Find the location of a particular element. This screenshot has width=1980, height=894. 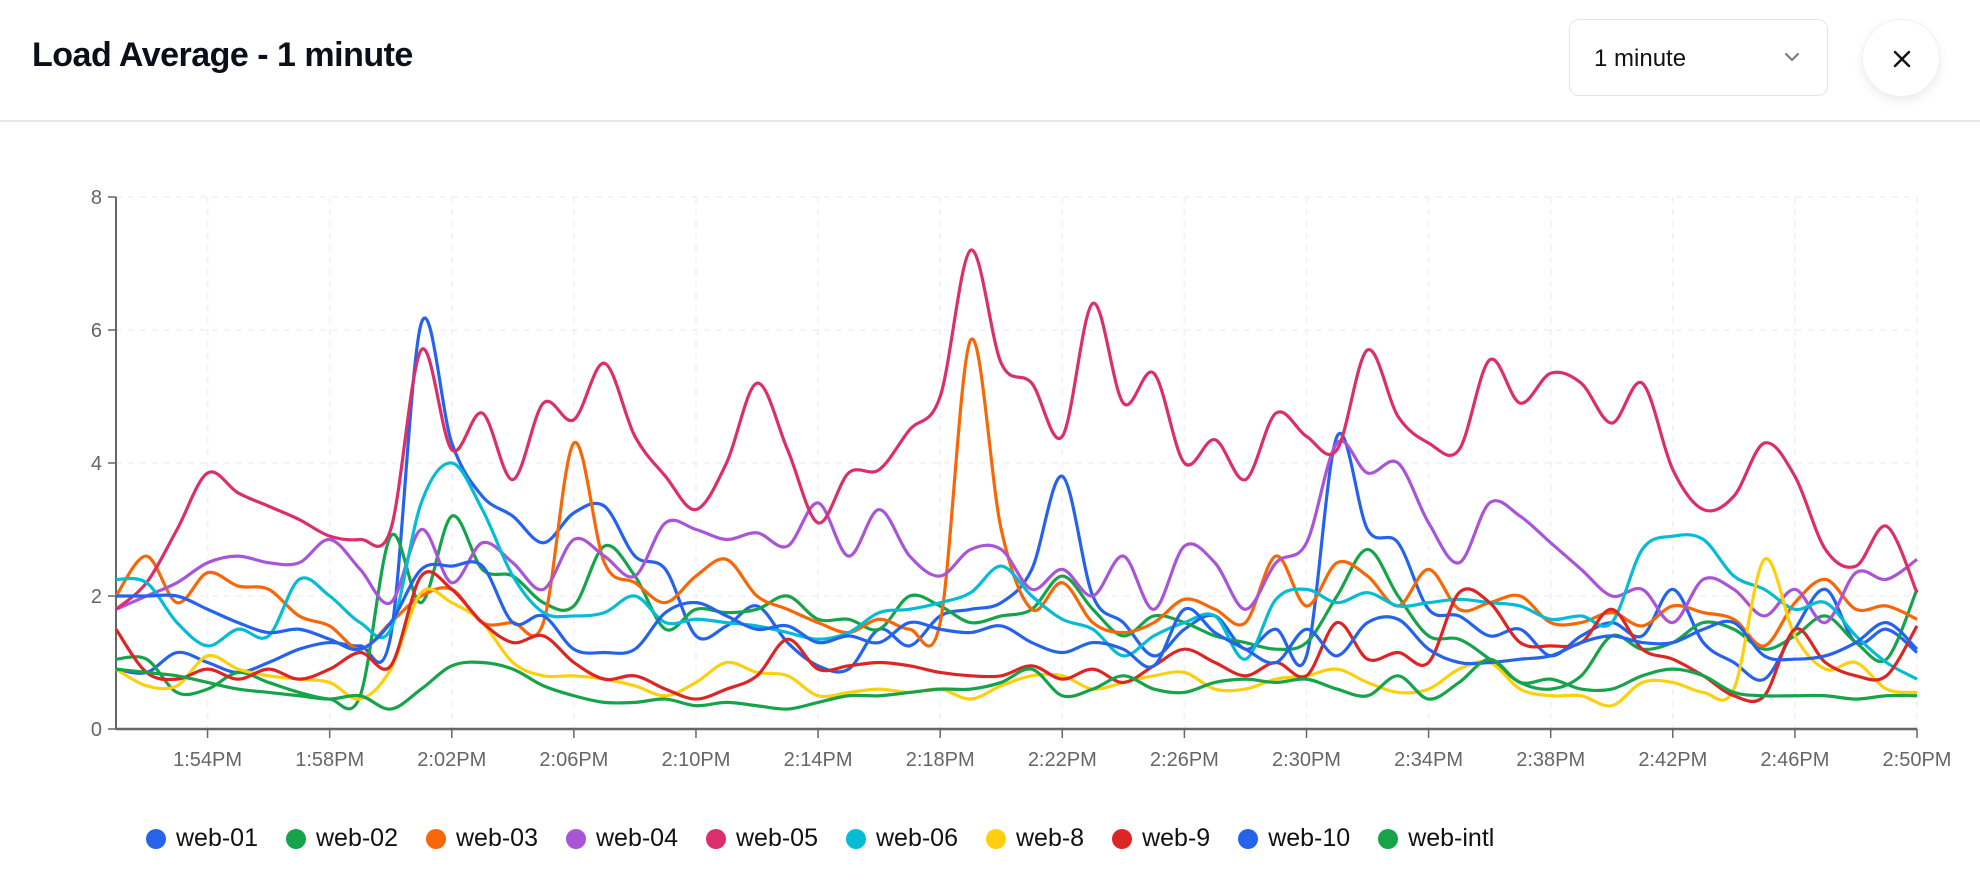

legend-item-web-06: web-06 is located at coordinates (902, 838).